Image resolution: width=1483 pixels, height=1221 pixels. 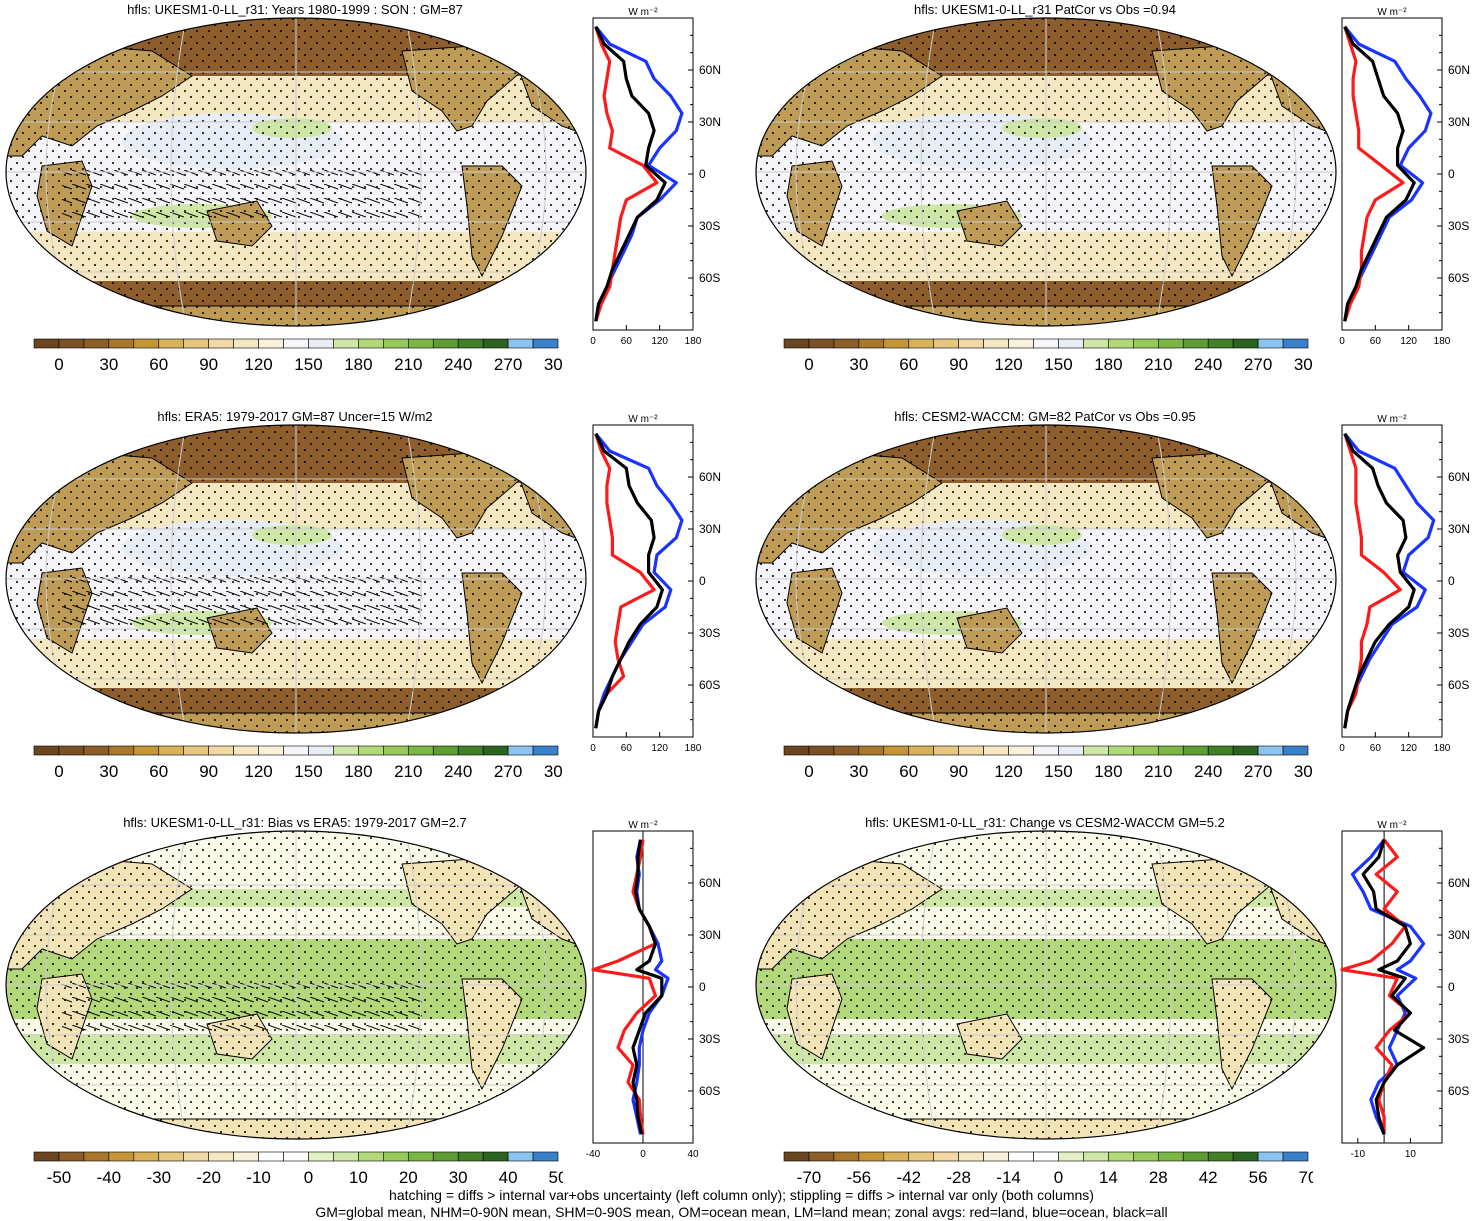 I want to click on world-map-panel, so click(x=296, y=172).